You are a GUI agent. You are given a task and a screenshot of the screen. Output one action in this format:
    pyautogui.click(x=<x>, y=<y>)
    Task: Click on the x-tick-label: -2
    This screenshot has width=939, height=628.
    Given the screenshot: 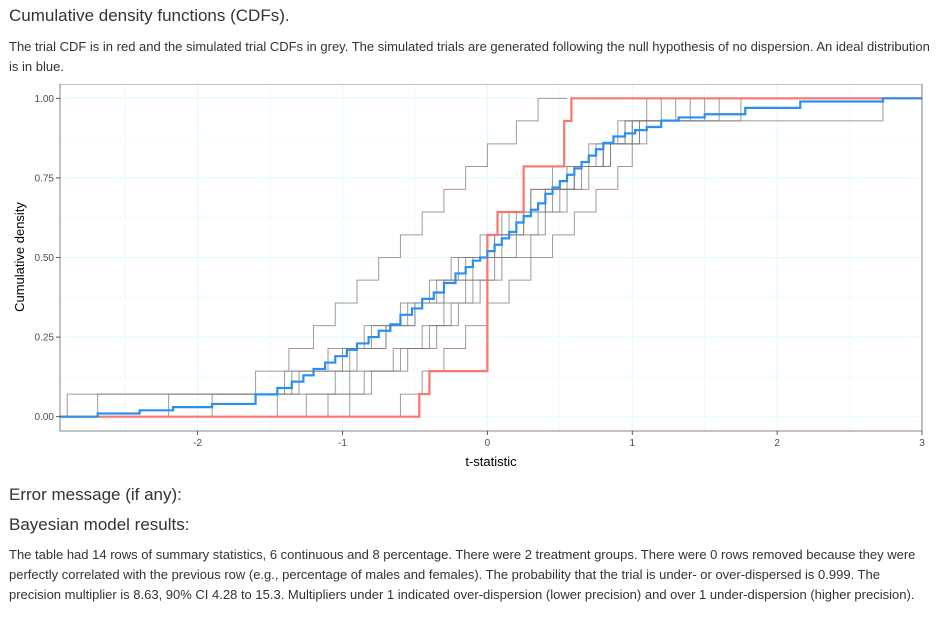 What is the action you would take?
    pyautogui.click(x=197, y=443)
    